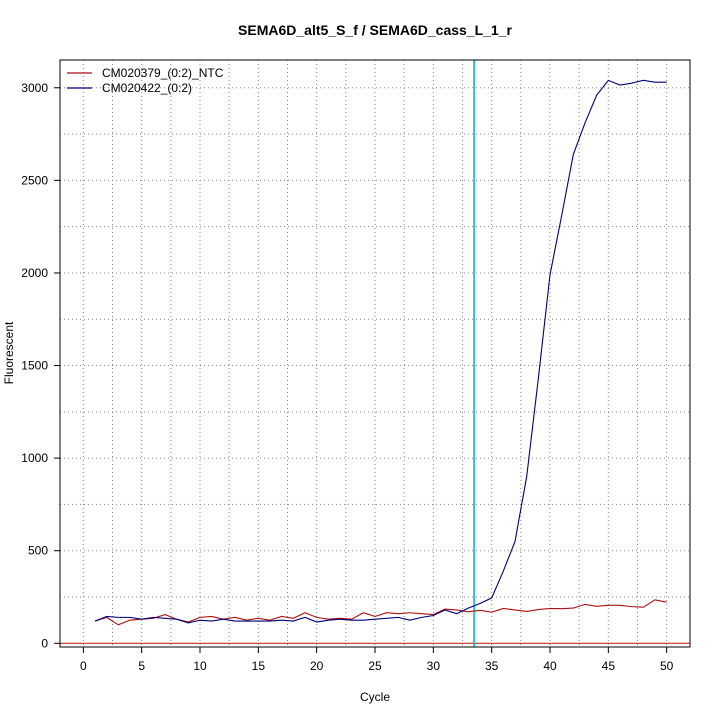 This screenshot has height=720, width=720. What do you see at coordinates (375, 697) in the screenshot?
I see `x-axis-label: Cycle` at bounding box center [375, 697].